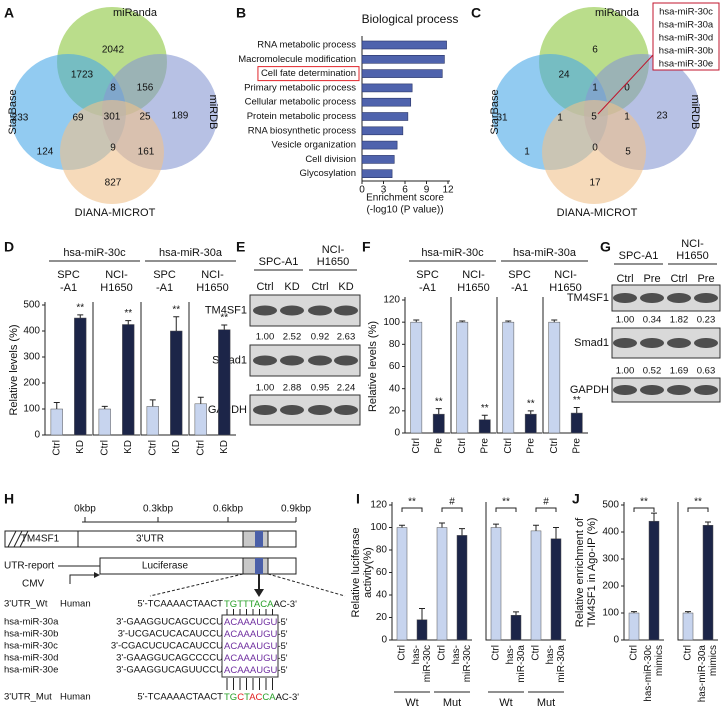 The width and height of the screenshot is (724, 711). I want to click on category-label: Protein metabolic process, so click(302, 116).